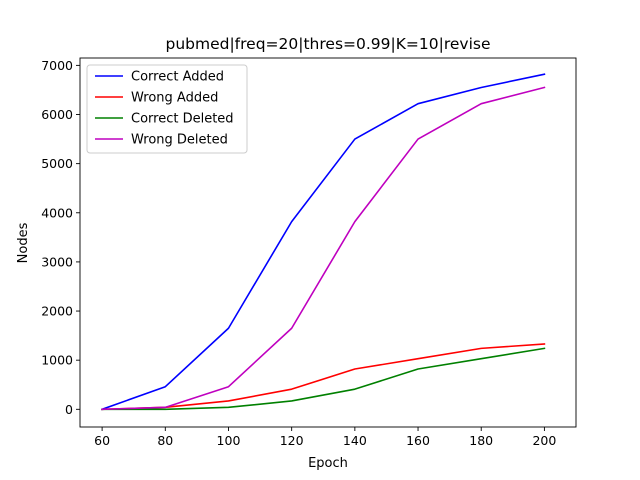 This screenshot has width=640, height=480. Describe the element at coordinates (328, 463) in the screenshot. I see `x-axis-label: Epoch` at that location.